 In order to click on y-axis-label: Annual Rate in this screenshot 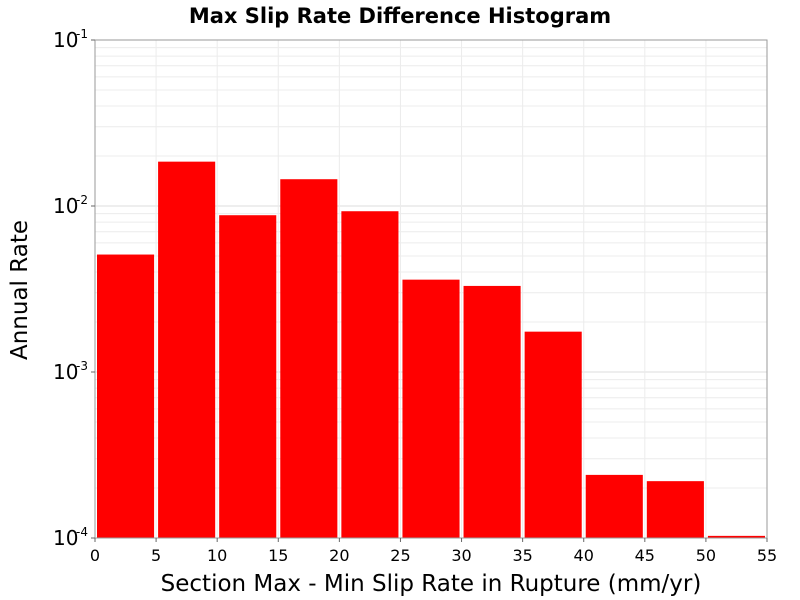, I will do `click(20, 290)`.